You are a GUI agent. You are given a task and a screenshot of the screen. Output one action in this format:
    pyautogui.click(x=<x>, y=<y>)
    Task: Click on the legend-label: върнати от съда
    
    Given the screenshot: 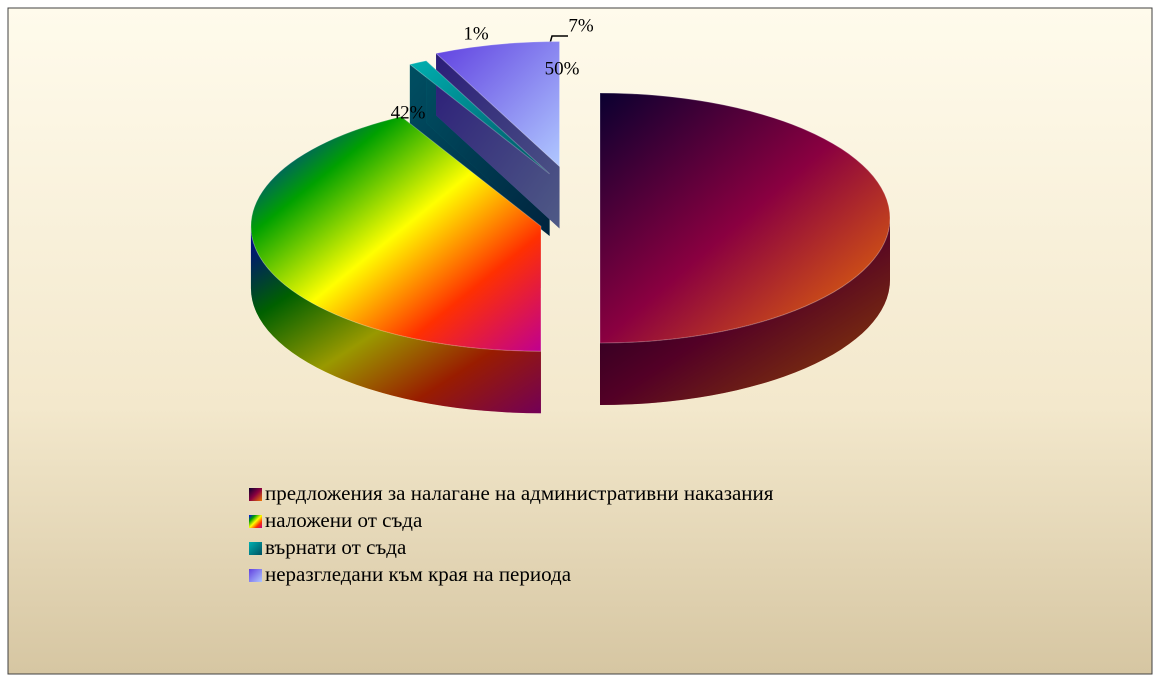 What is the action you would take?
    pyautogui.click(x=336, y=547)
    